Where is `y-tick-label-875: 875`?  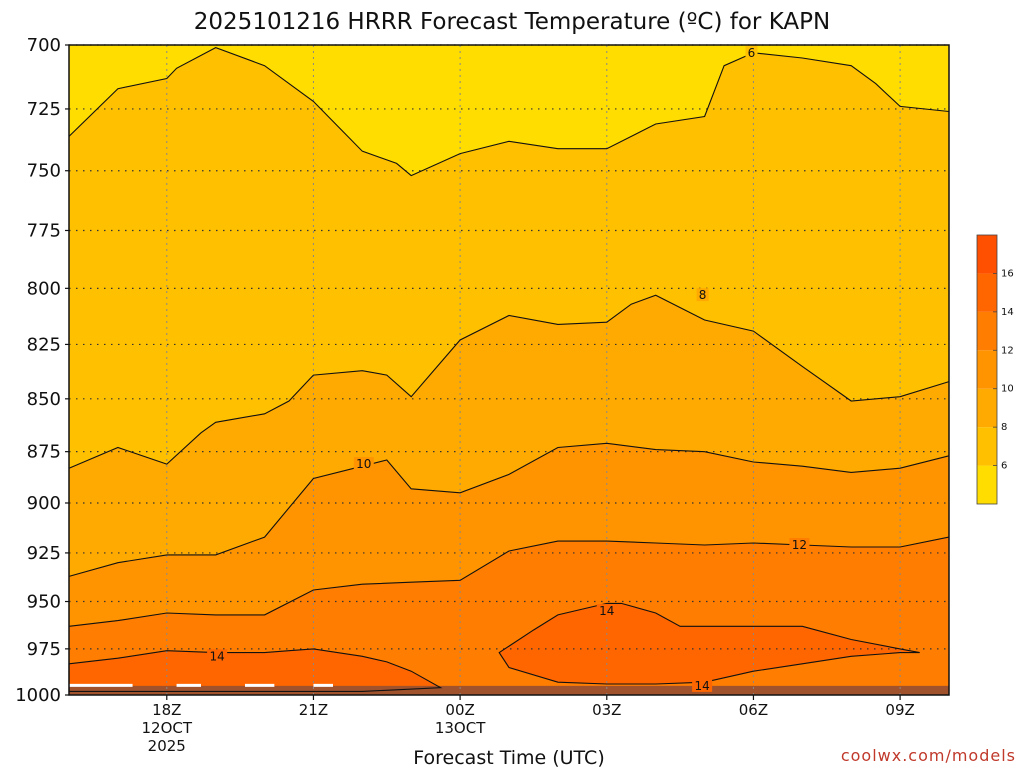
y-tick-label-875: 875 is located at coordinates (44, 452).